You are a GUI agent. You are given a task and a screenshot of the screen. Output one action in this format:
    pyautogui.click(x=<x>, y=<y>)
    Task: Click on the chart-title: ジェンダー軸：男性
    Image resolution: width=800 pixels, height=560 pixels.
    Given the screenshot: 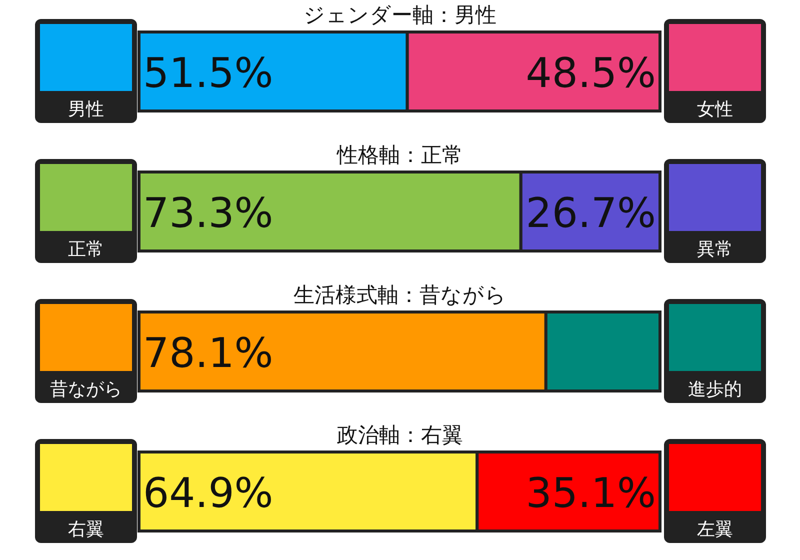 What is the action you would take?
    pyautogui.click(x=400, y=15)
    